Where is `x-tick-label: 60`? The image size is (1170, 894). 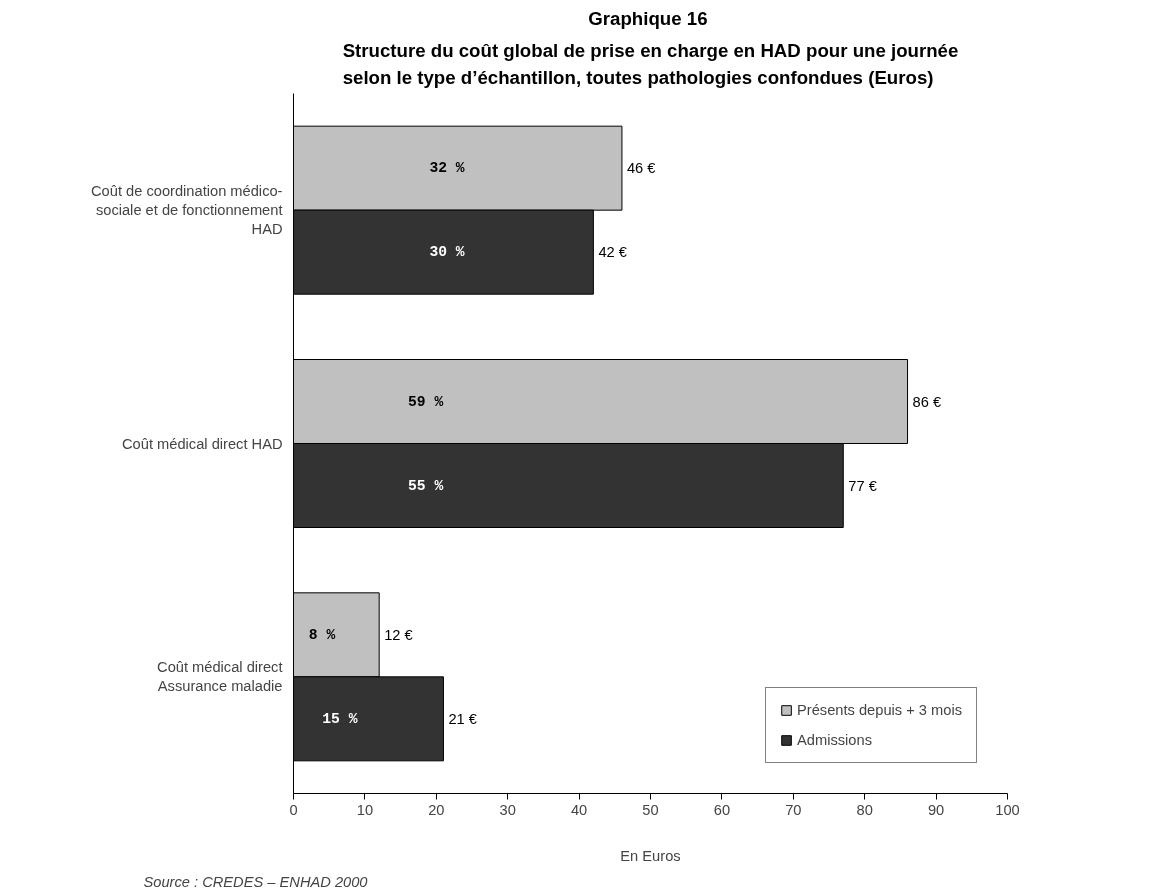 x-tick-label: 60 is located at coordinates (722, 809).